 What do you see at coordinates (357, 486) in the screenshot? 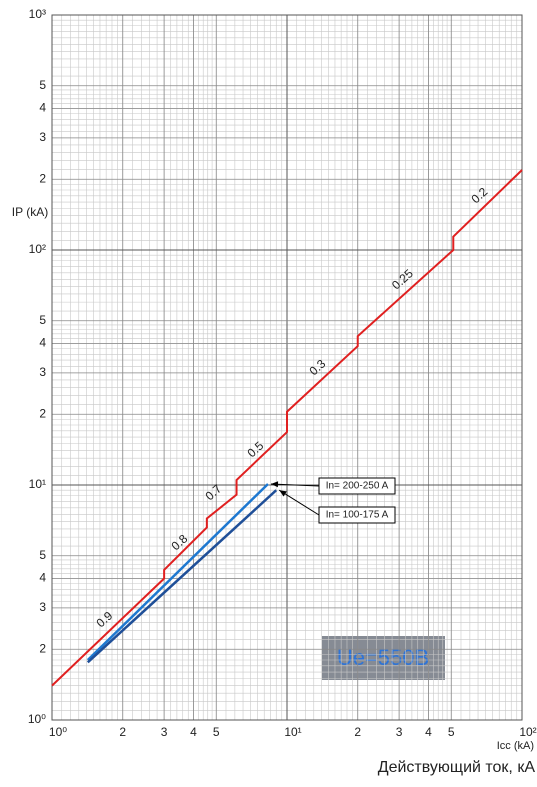
I see `legend-label: In= 200-250 A` at bounding box center [357, 486].